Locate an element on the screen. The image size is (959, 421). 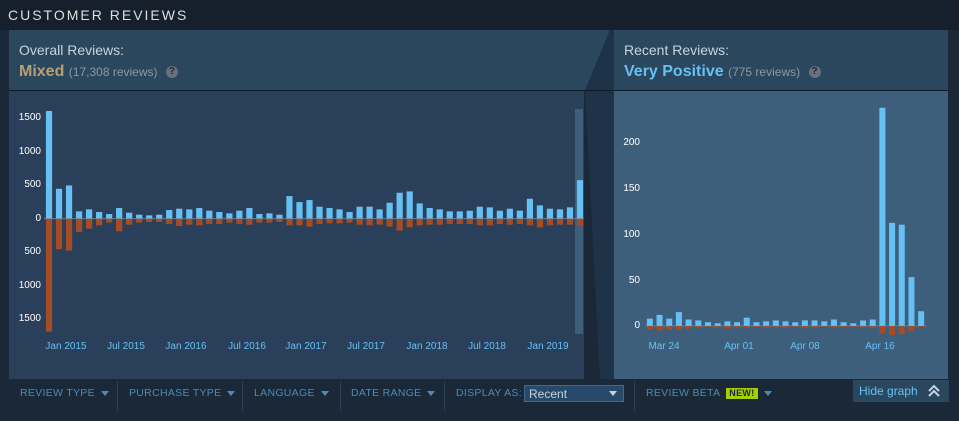
display-as-label: DISPLAY AS: is located at coordinates (489, 393).